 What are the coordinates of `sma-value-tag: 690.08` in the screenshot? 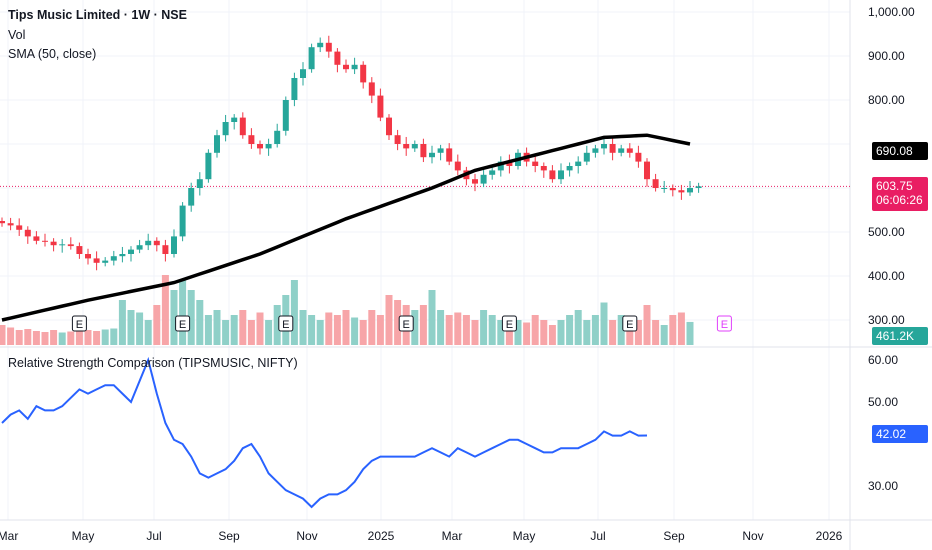 It's located at (900, 151).